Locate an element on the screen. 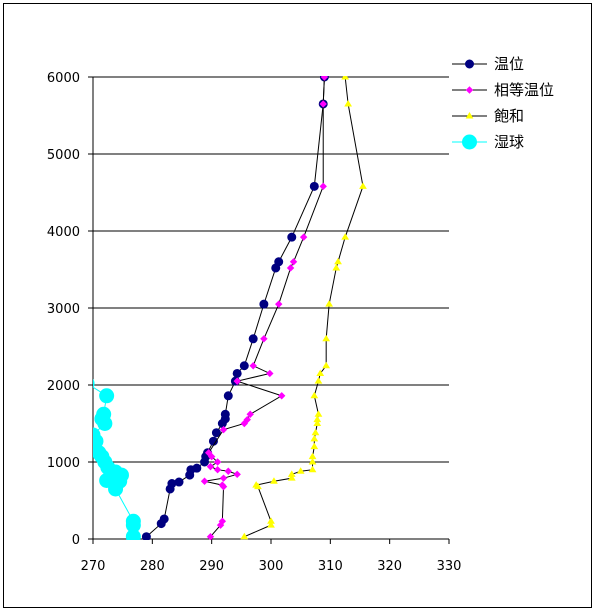 The image size is (597, 613). y-tick-label: 0 is located at coordinates (76, 540).